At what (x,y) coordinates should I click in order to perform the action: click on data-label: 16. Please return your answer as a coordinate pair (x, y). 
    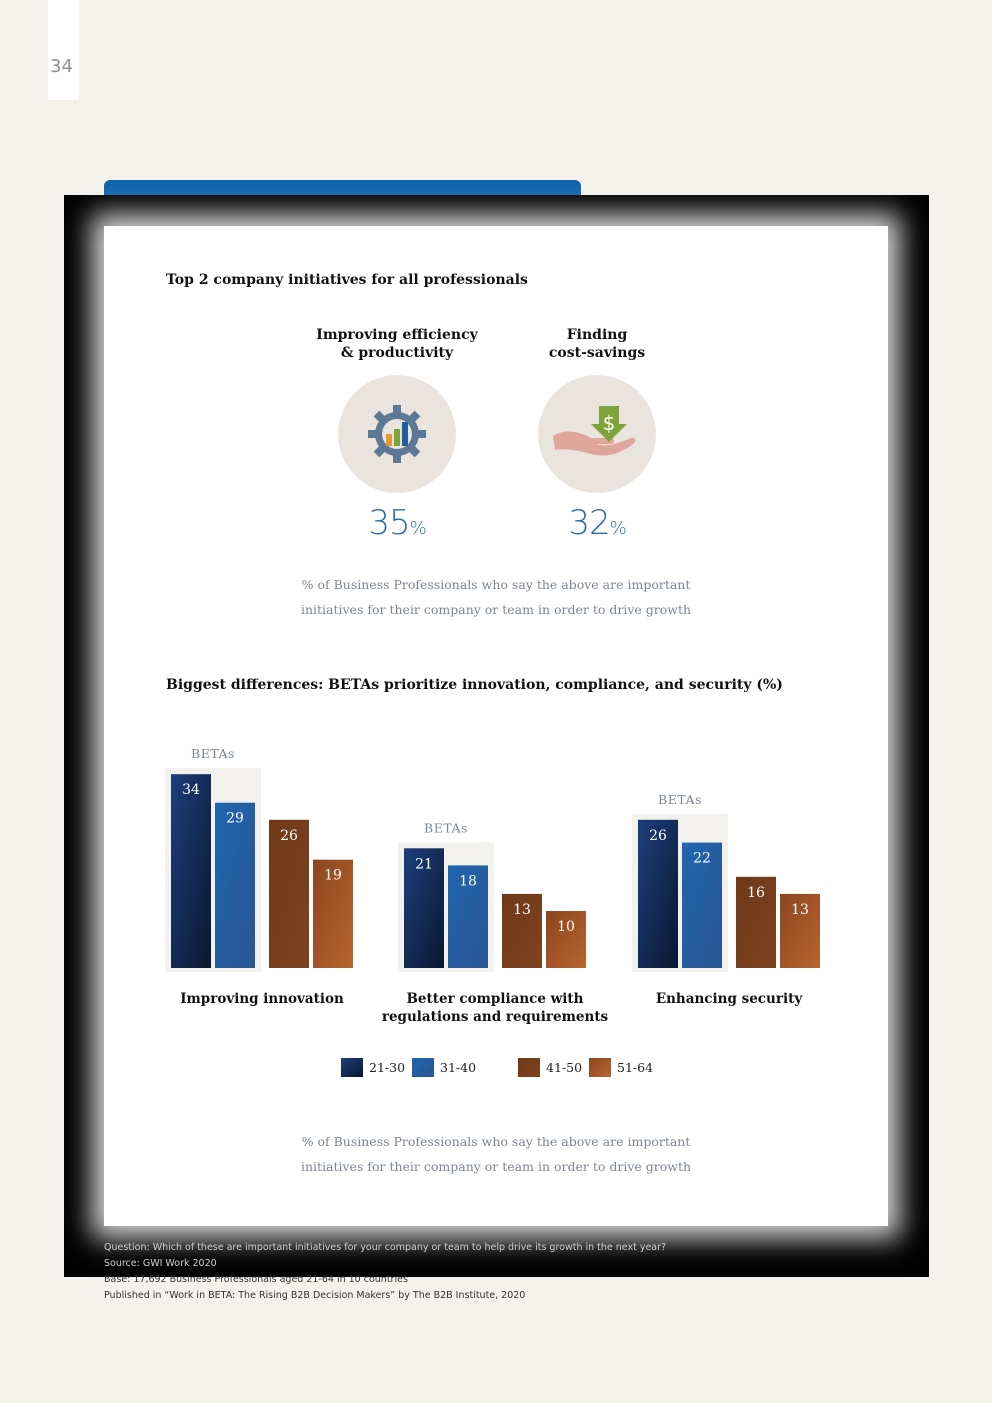
    Looking at the image, I should click on (756, 893).